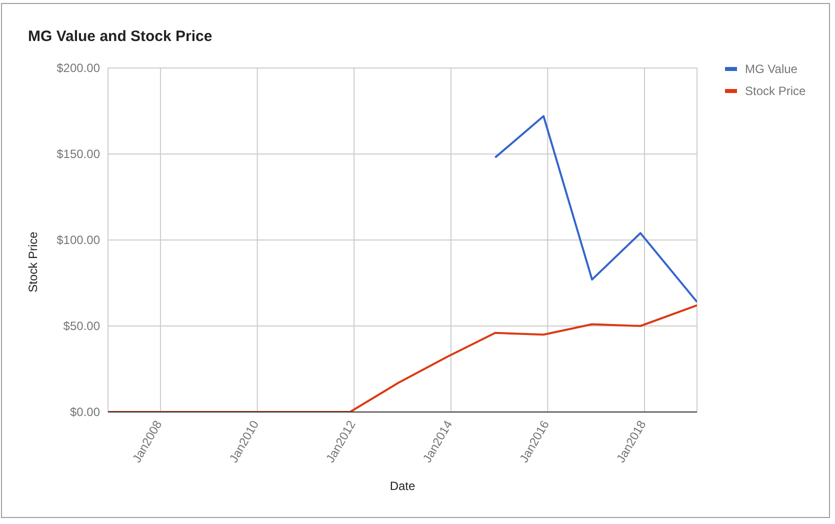 Image resolution: width=835 pixels, height=524 pixels. Describe the element at coordinates (775, 91) in the screenshot. I see `legend-label: Stock Price` at that location.